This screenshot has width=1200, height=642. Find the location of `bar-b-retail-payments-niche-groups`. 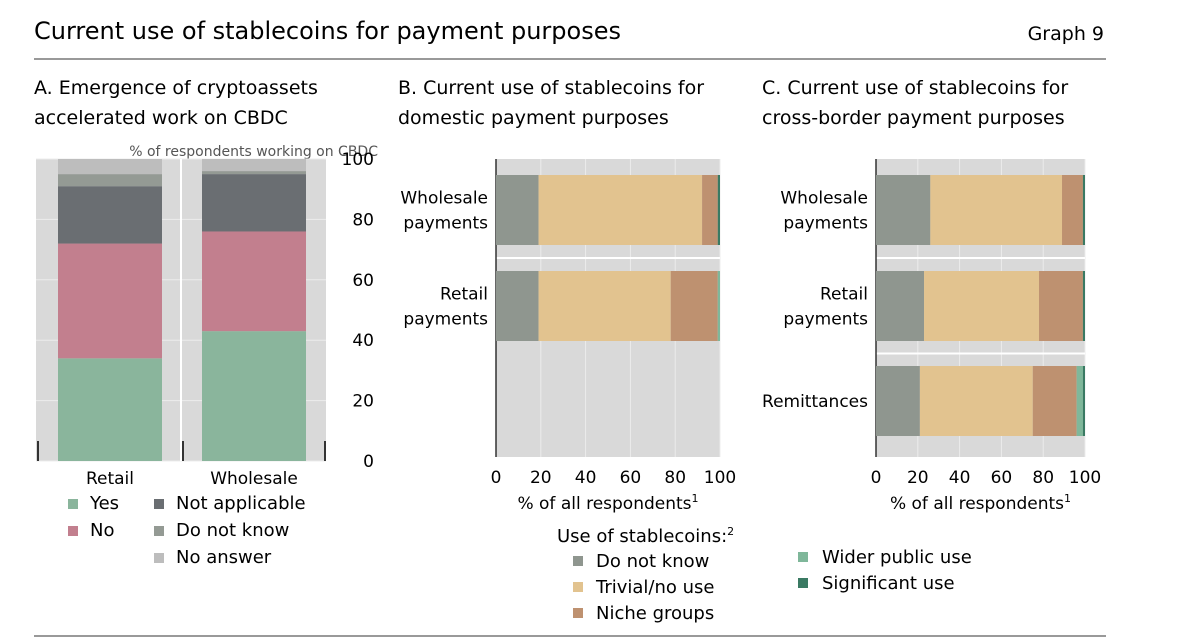

bar-b-retail-payments-niche-groups is located at coordinates (694, 306).